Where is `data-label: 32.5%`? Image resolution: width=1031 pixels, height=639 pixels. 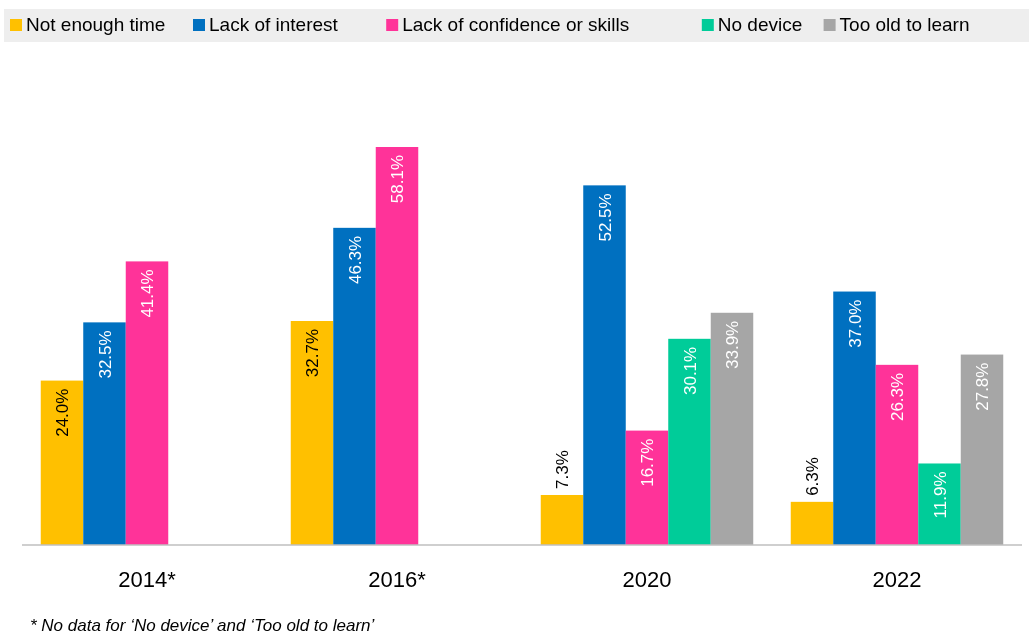 data-label: 32.5% is located at coordinates (105, 354).